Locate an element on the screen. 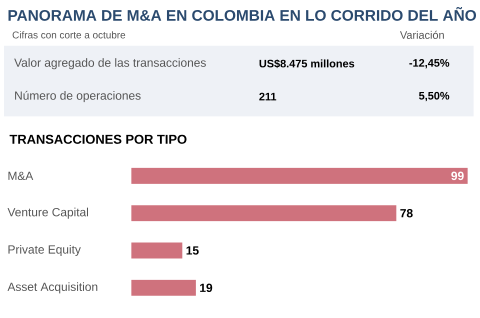 The height and width of the screenshot is (318, 480). data-label: 78 is located at coordinates (406, 213).